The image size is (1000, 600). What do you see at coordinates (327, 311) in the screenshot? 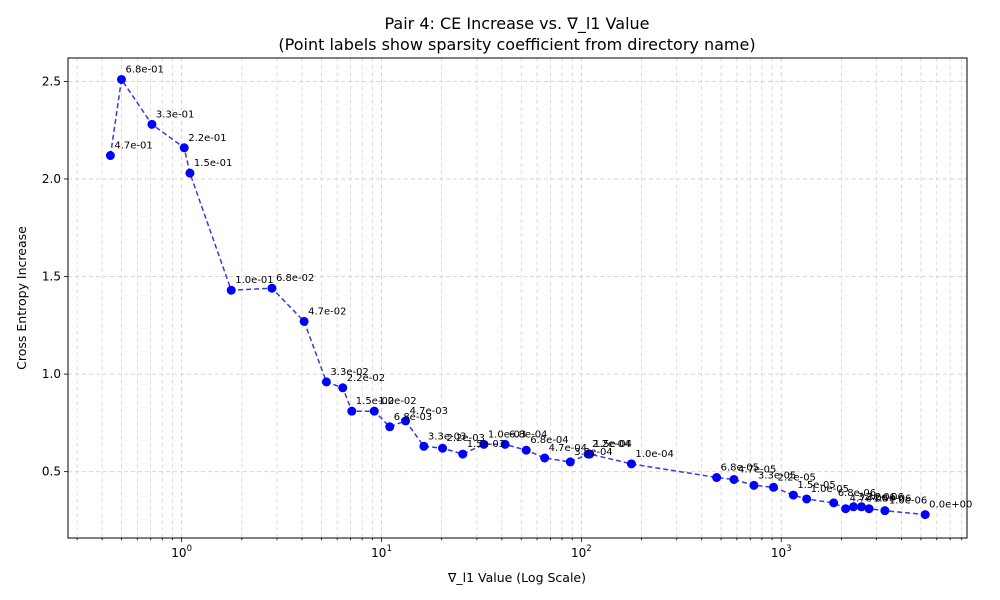
I see `point-label: 4.7e-02` at bounding box center [327, 311].